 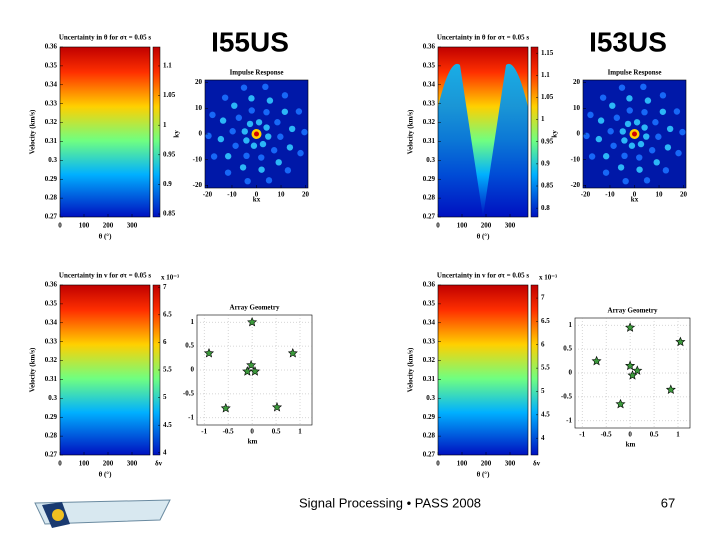 What do you see at coordinates (51, 217) in the screenshot?
I see `y-tick-label: 0.27` at bounding box center [51, 217].